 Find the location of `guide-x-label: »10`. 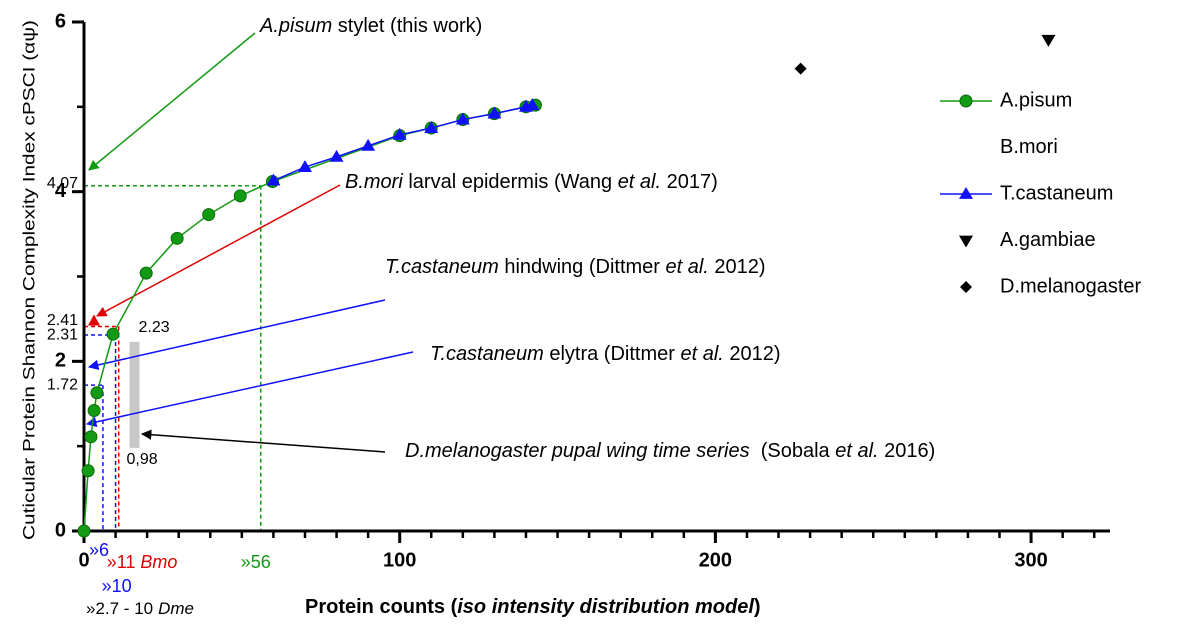

guide-x-label: »10 is located at coordinates (117, 586).